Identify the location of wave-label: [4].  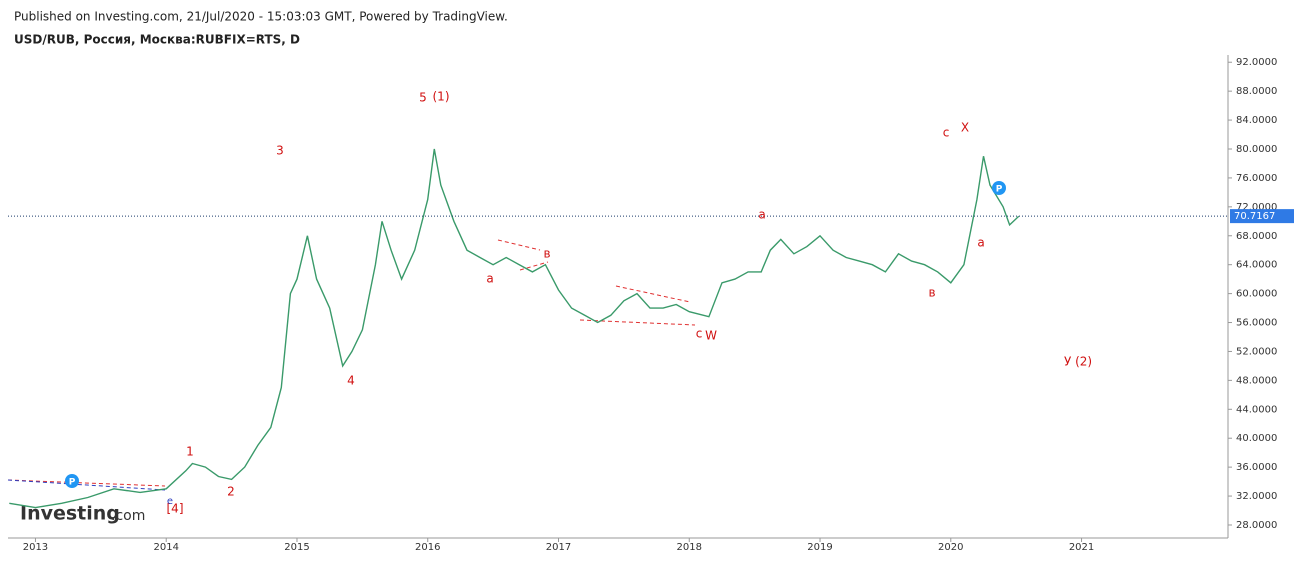
(175, 509).